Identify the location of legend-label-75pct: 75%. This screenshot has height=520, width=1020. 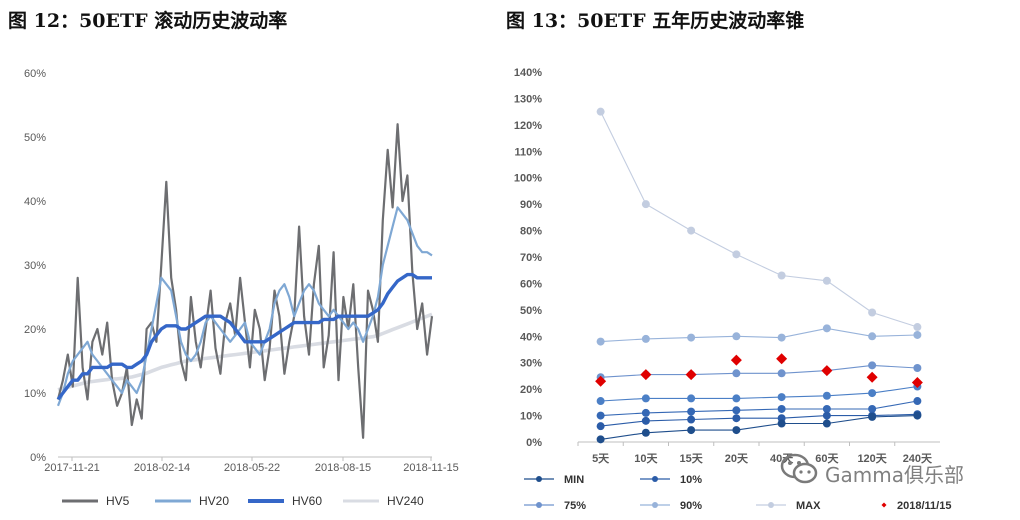
(575, 506).